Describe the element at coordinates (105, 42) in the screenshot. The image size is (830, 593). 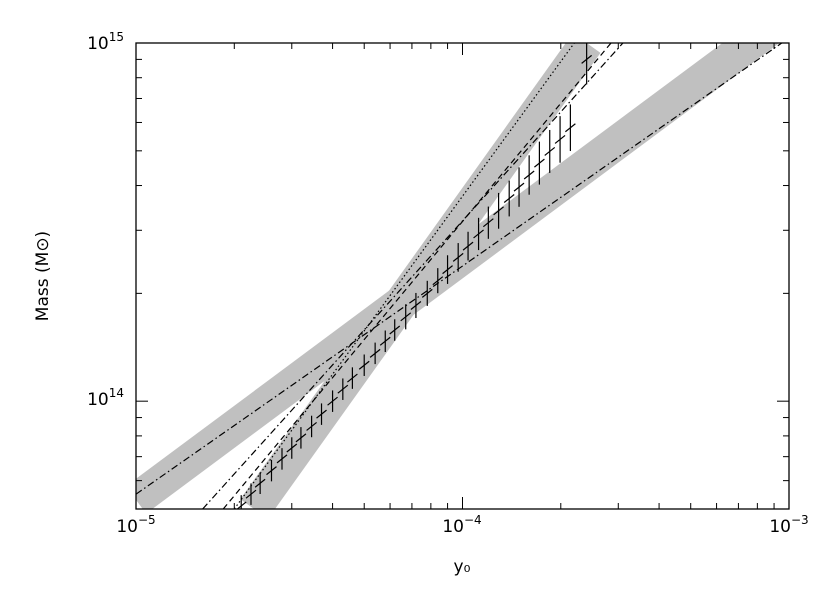
I see `y-tick-label-2: 1015` at that location.